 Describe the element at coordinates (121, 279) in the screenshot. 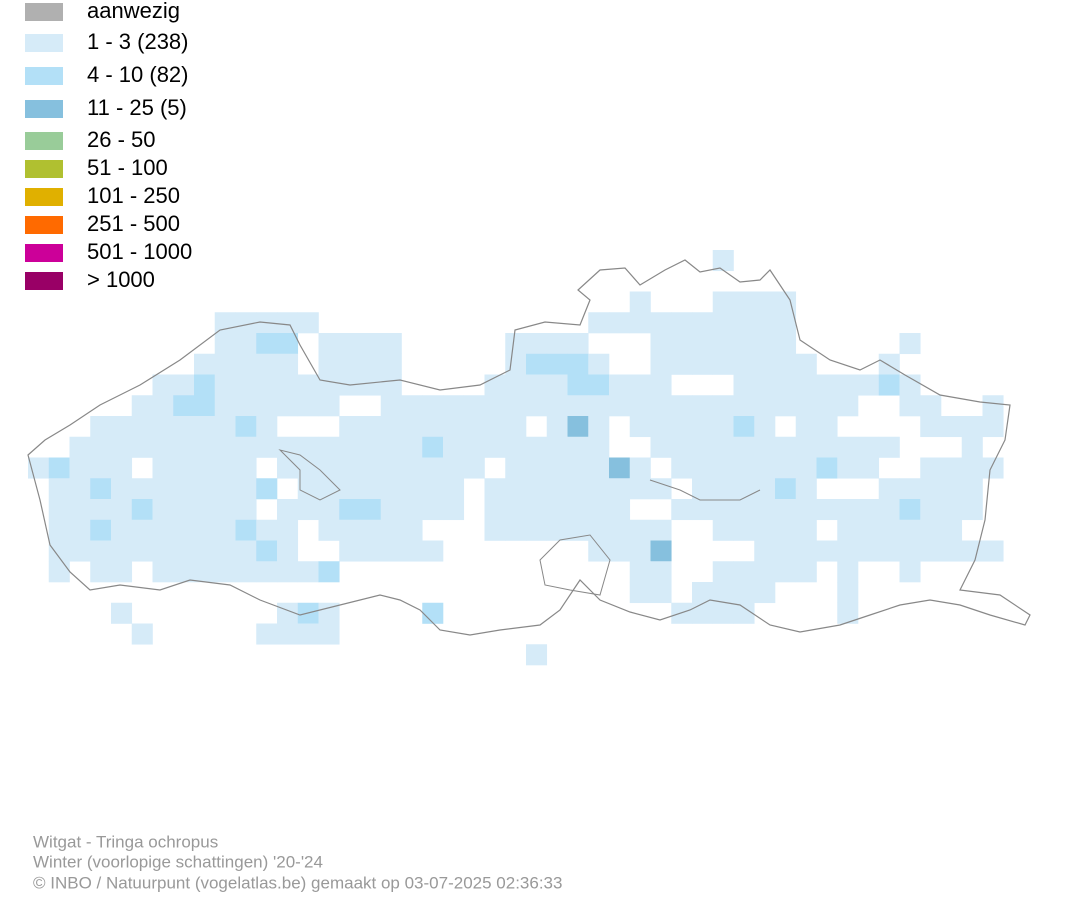

I see `legend-label: > 1000` at that location.